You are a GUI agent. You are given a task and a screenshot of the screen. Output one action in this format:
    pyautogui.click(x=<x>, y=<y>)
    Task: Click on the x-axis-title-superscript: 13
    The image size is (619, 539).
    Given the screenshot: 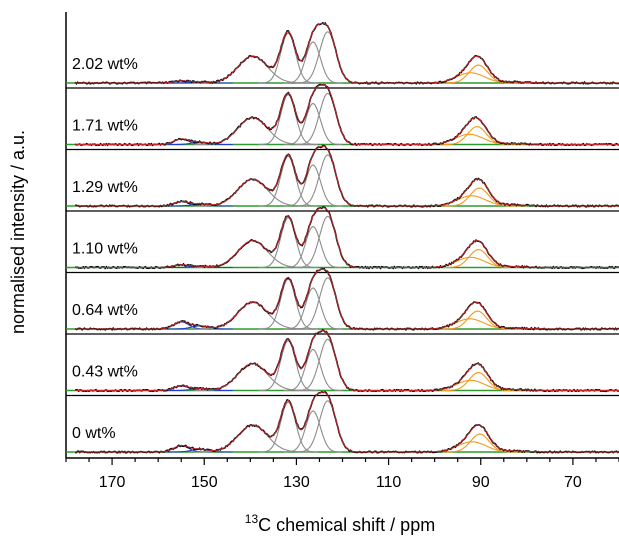 What is the action you would take?
    pyautogui.click(x=252, y=519)
    